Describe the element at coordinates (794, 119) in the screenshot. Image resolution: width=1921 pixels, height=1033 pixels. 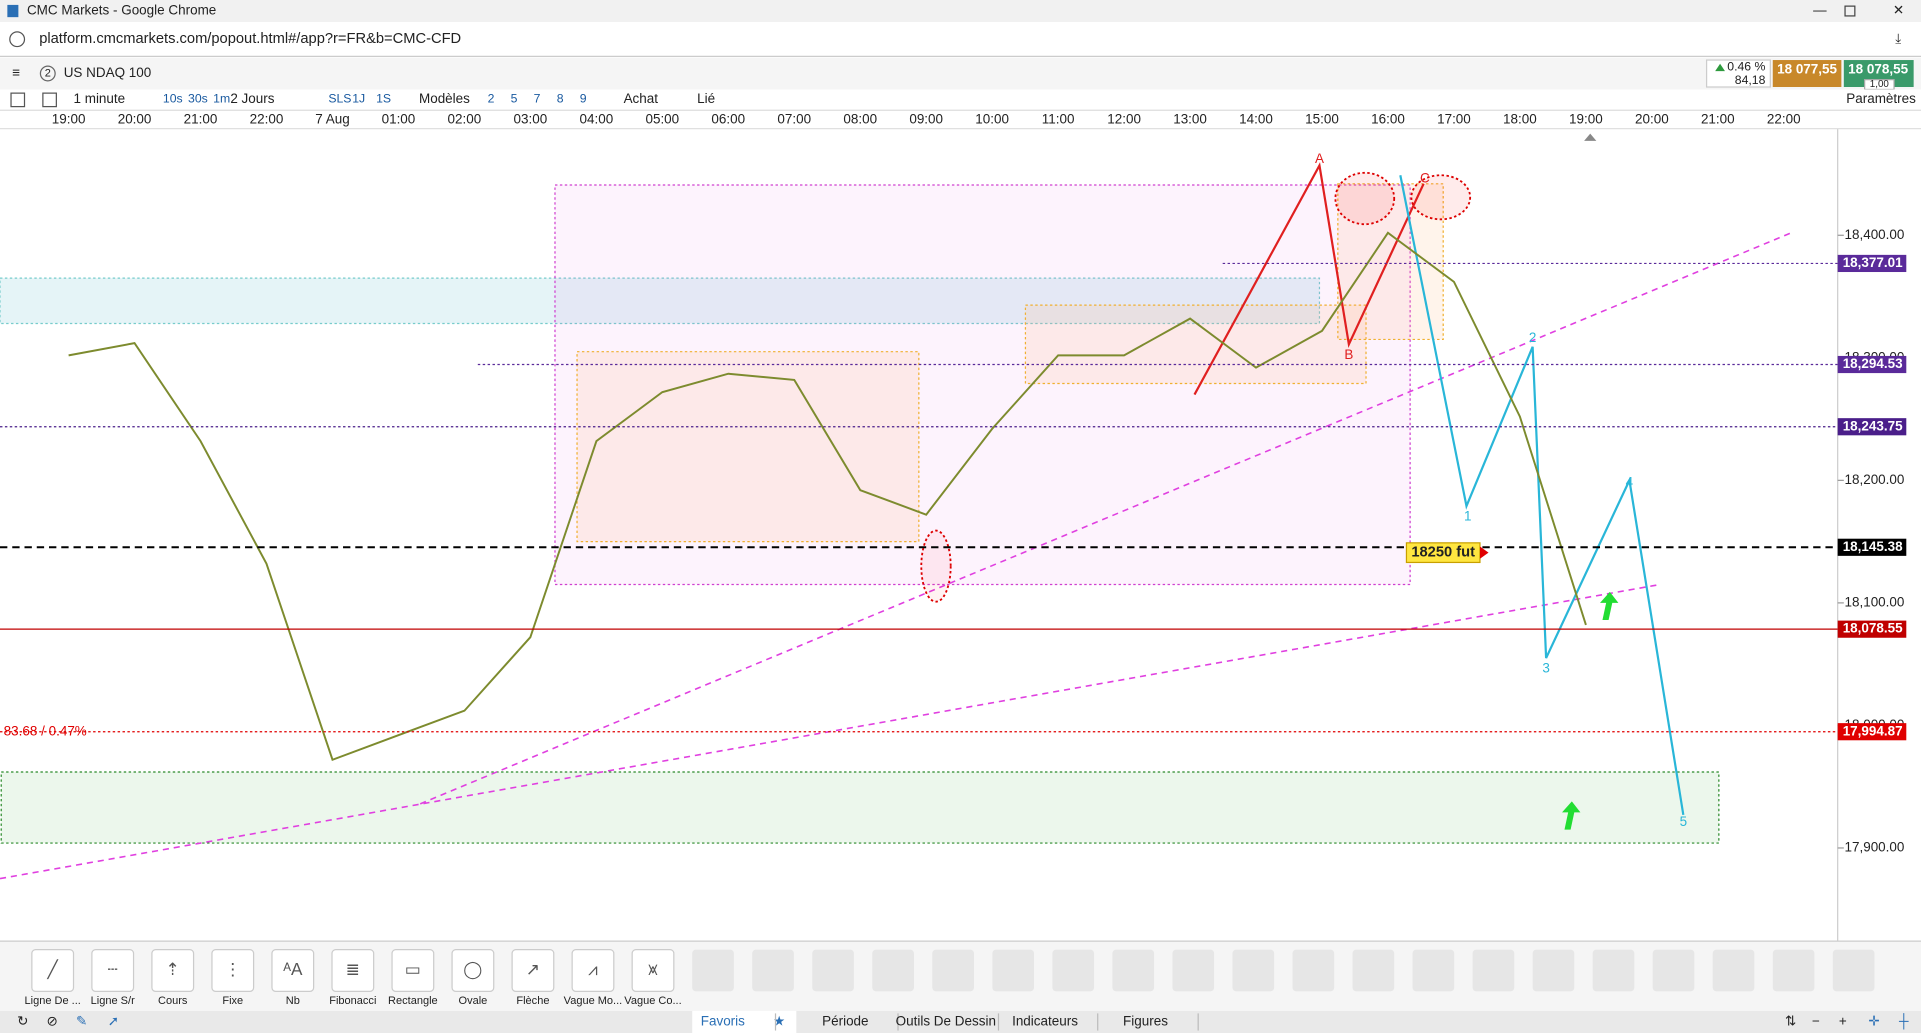
I see `x-tick-label: 07:00` at that location.